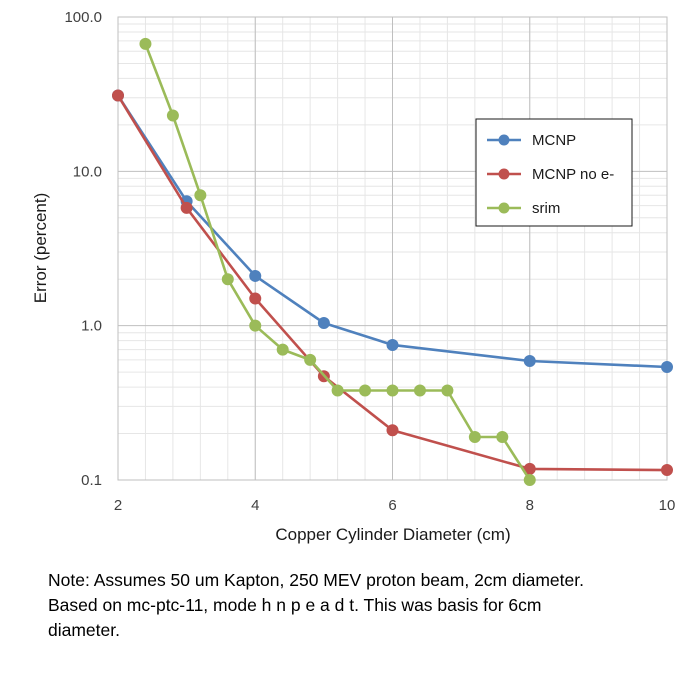 This screenshot has height=684, width=688. Describe the element at coordinates (118, 505) in the screenshot. I see `x-tick-label: 2` at that location.